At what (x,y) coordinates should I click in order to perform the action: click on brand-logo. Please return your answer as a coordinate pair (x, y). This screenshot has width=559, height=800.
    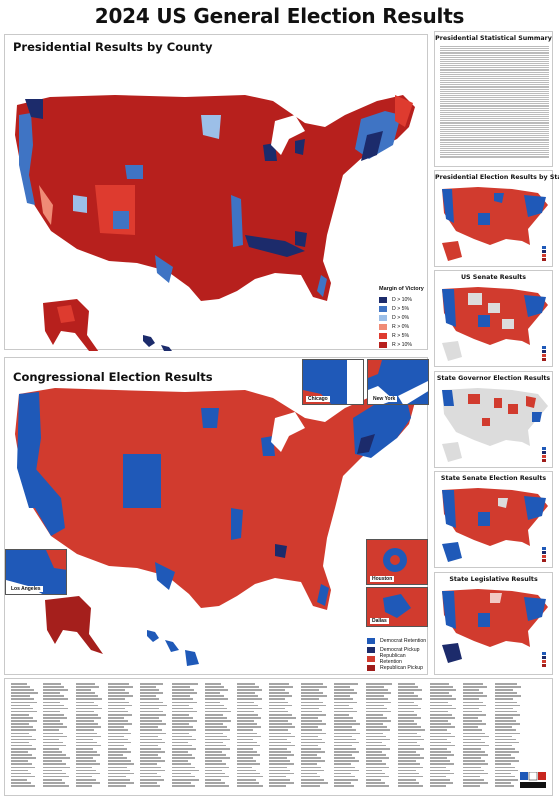
    Looking at the image, I should click on (533, 780).